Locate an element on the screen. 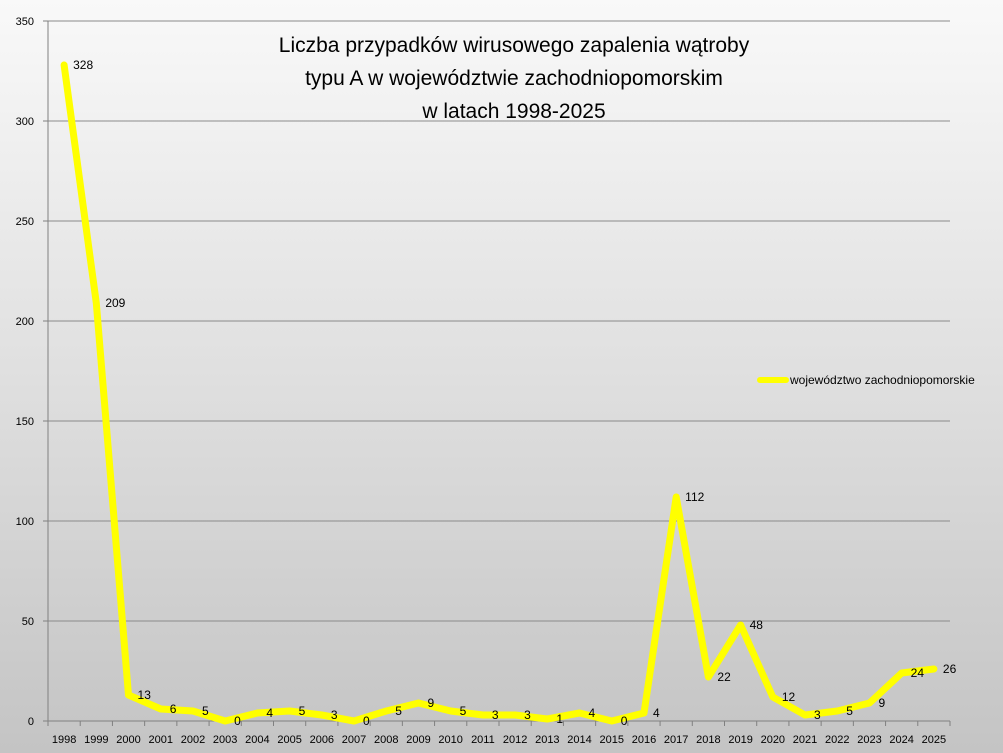 The width and height of the screenshot is (1003, 753). data-label: 6 is located at coordinates (173, 709).